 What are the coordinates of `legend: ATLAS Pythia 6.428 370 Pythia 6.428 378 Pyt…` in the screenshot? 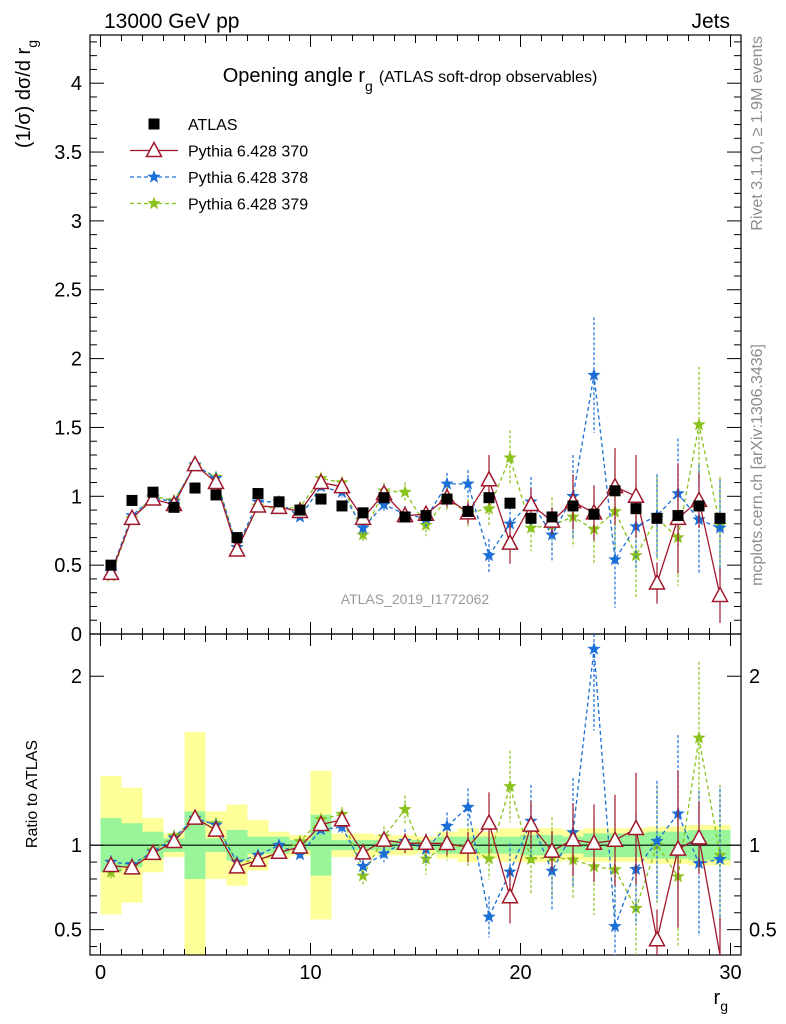 It's located at (219, 165).